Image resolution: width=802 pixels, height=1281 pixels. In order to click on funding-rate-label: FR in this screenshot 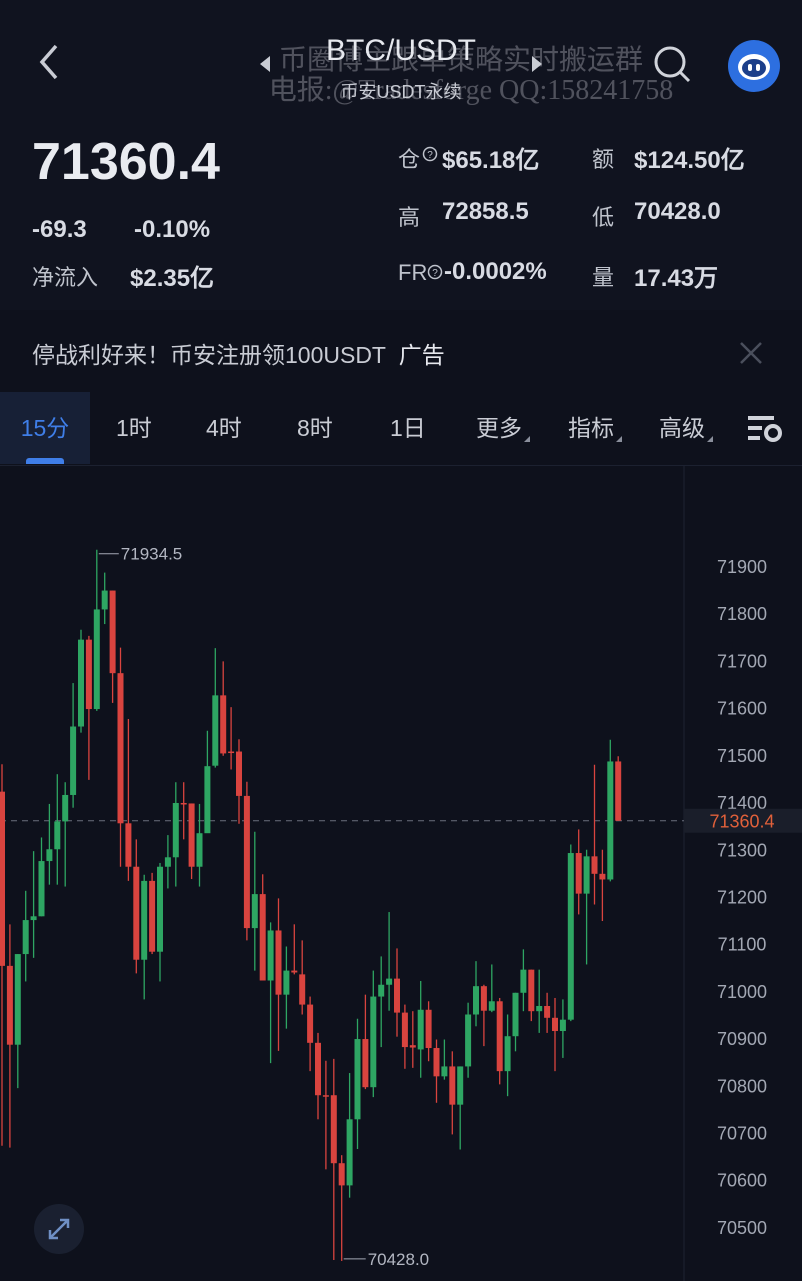, I will do `click(413, 272)`.